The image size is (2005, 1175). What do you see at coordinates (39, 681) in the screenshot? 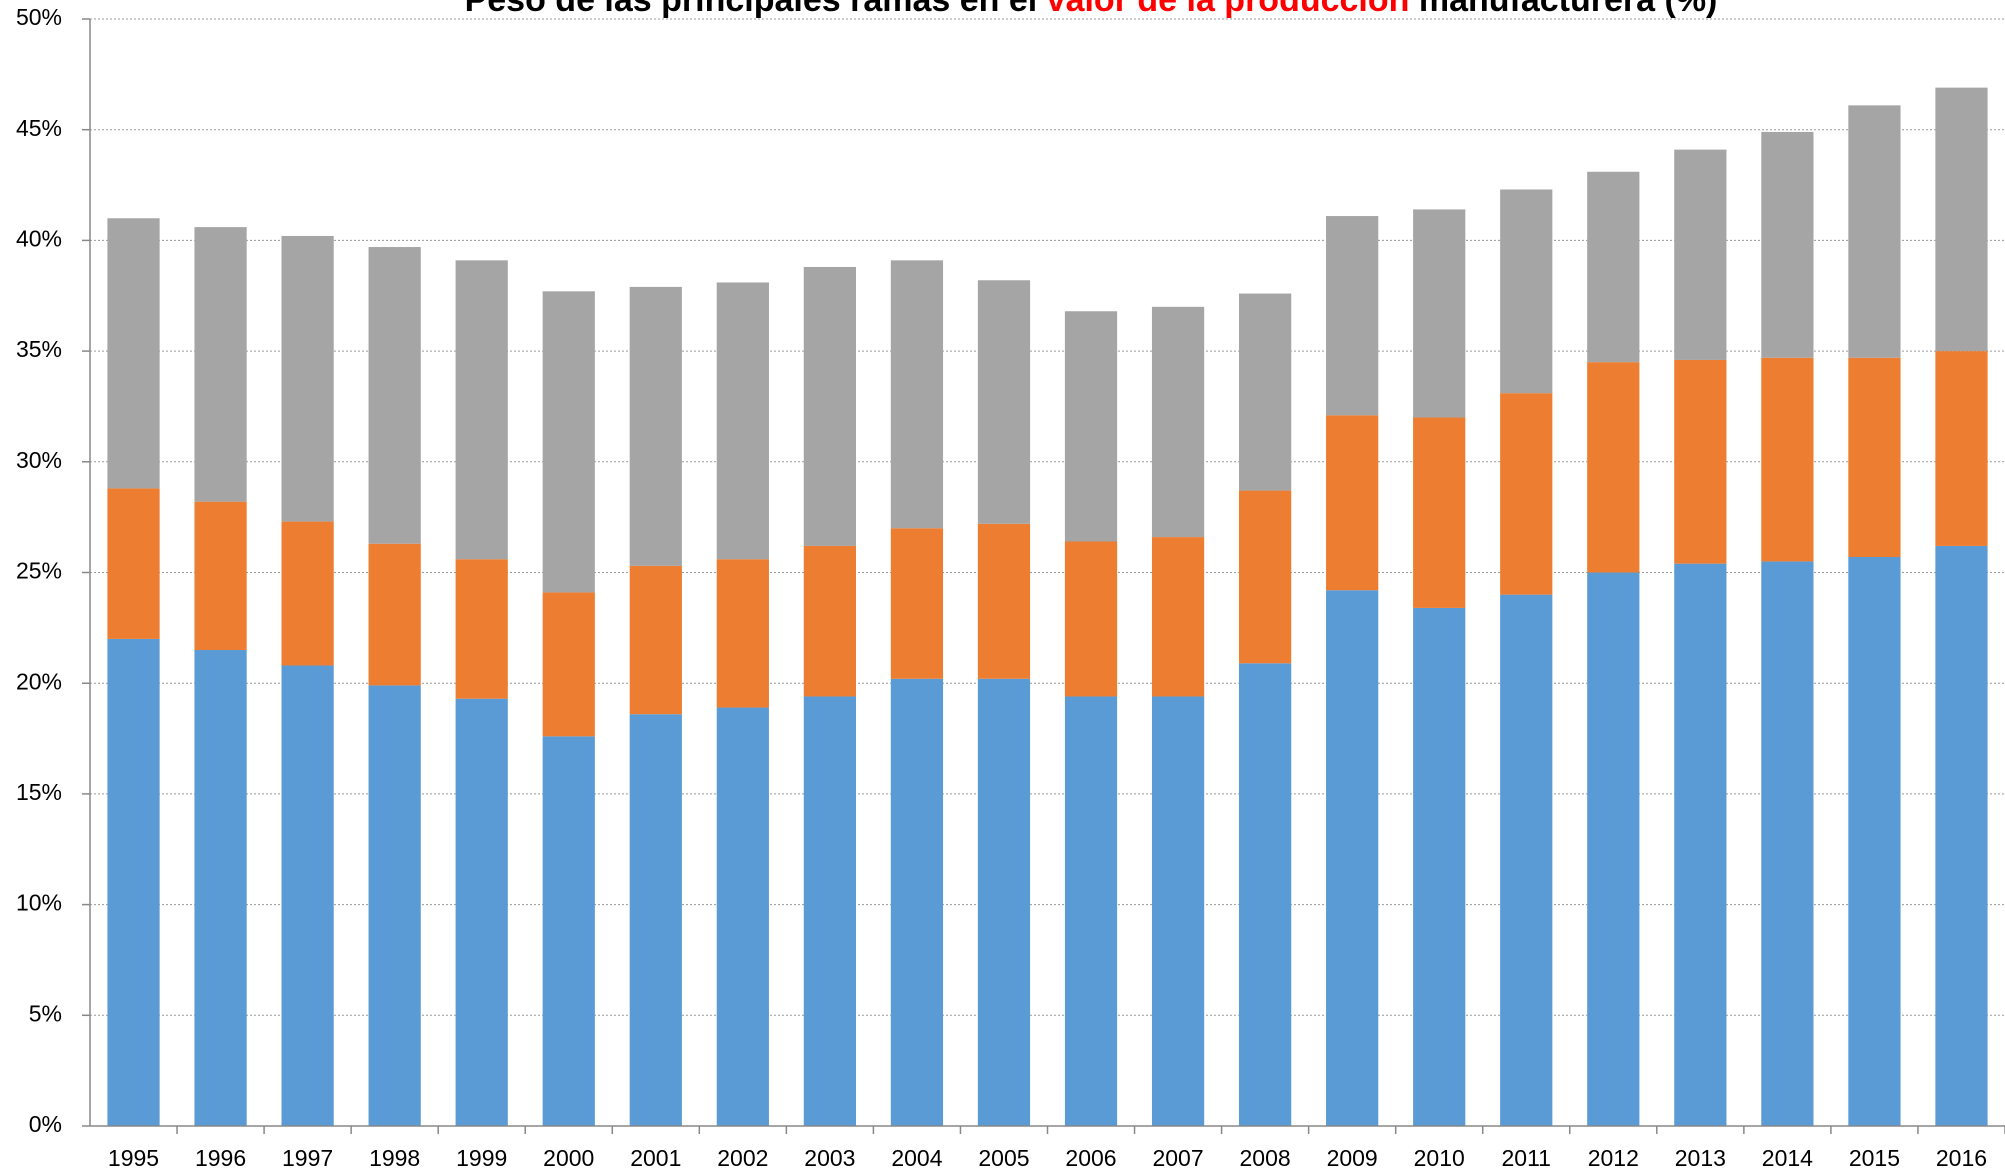
I see `y-tick-label: 20%` at bounding box center [39, 681].